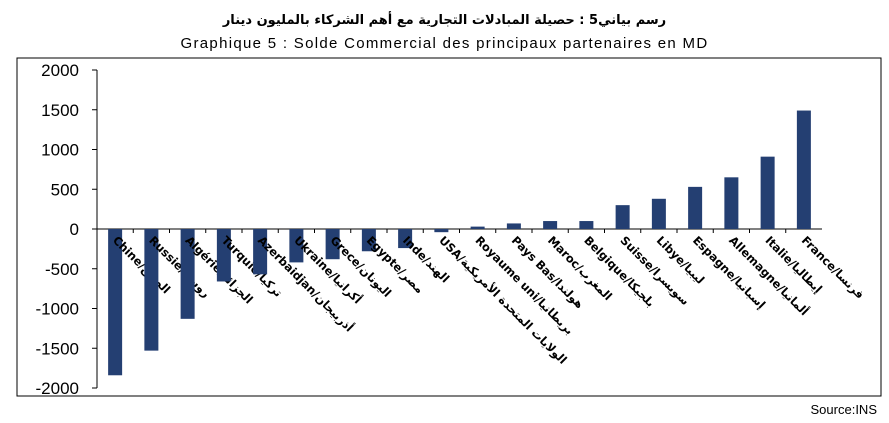  What do you see at coordinates (57, 348) in the screenshot?
I see `y-tick-label: -1500` at bounding box center [57, 348].